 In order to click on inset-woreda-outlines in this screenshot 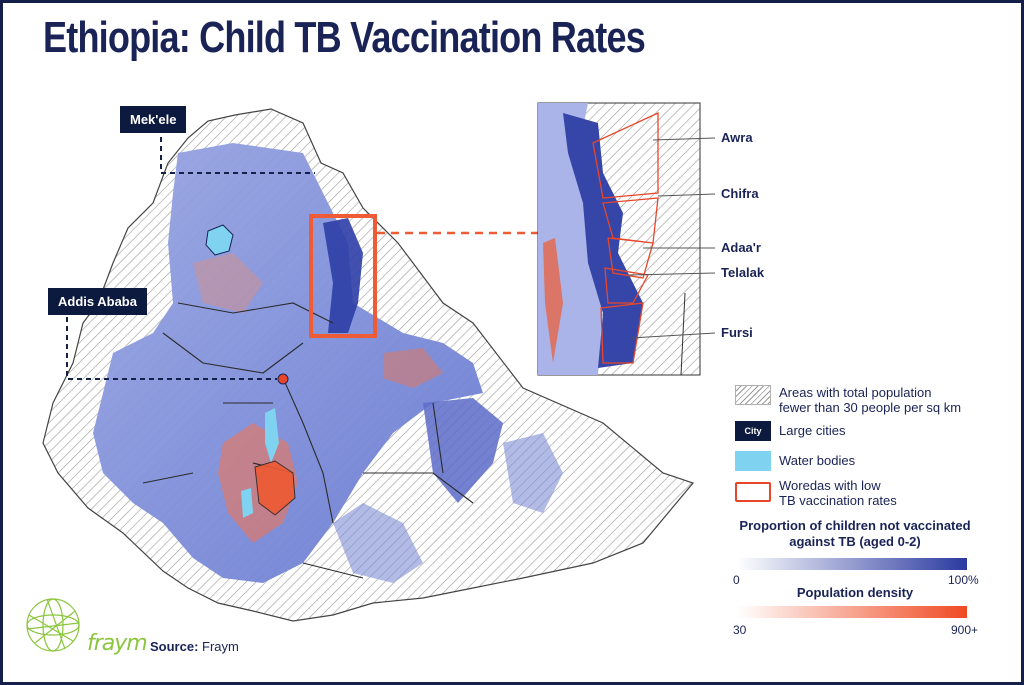, I will do `click(625, 237)`.